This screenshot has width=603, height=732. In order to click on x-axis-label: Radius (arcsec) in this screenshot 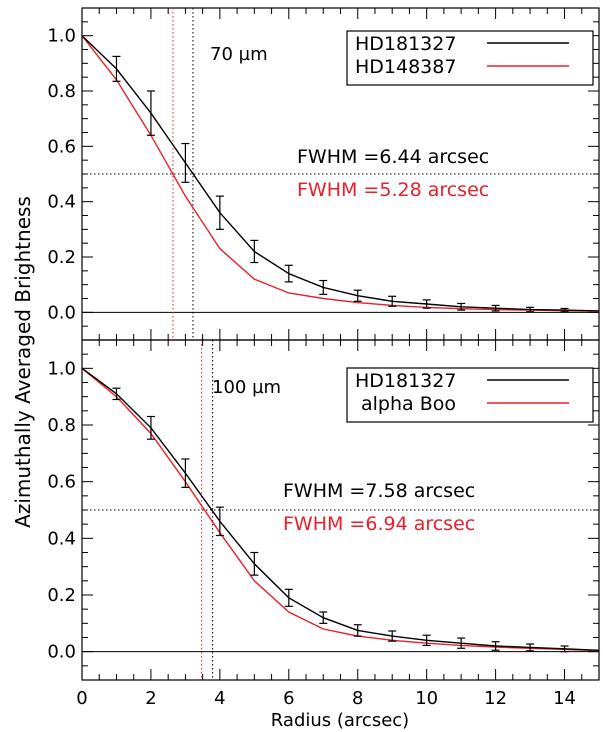, I will do `click(340, 720)`.